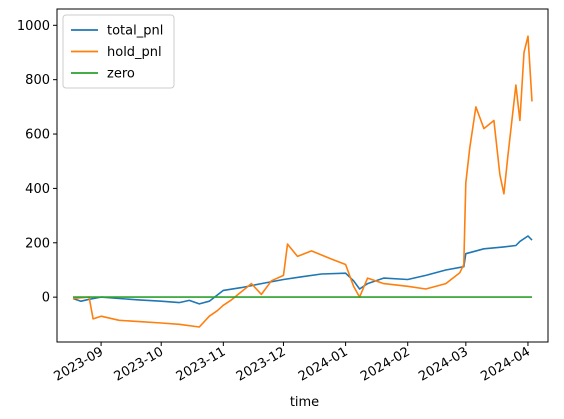  Describe the element at coordinates (33, 26) in the screenshot. I see `y-tick-label: 1000` at that location.